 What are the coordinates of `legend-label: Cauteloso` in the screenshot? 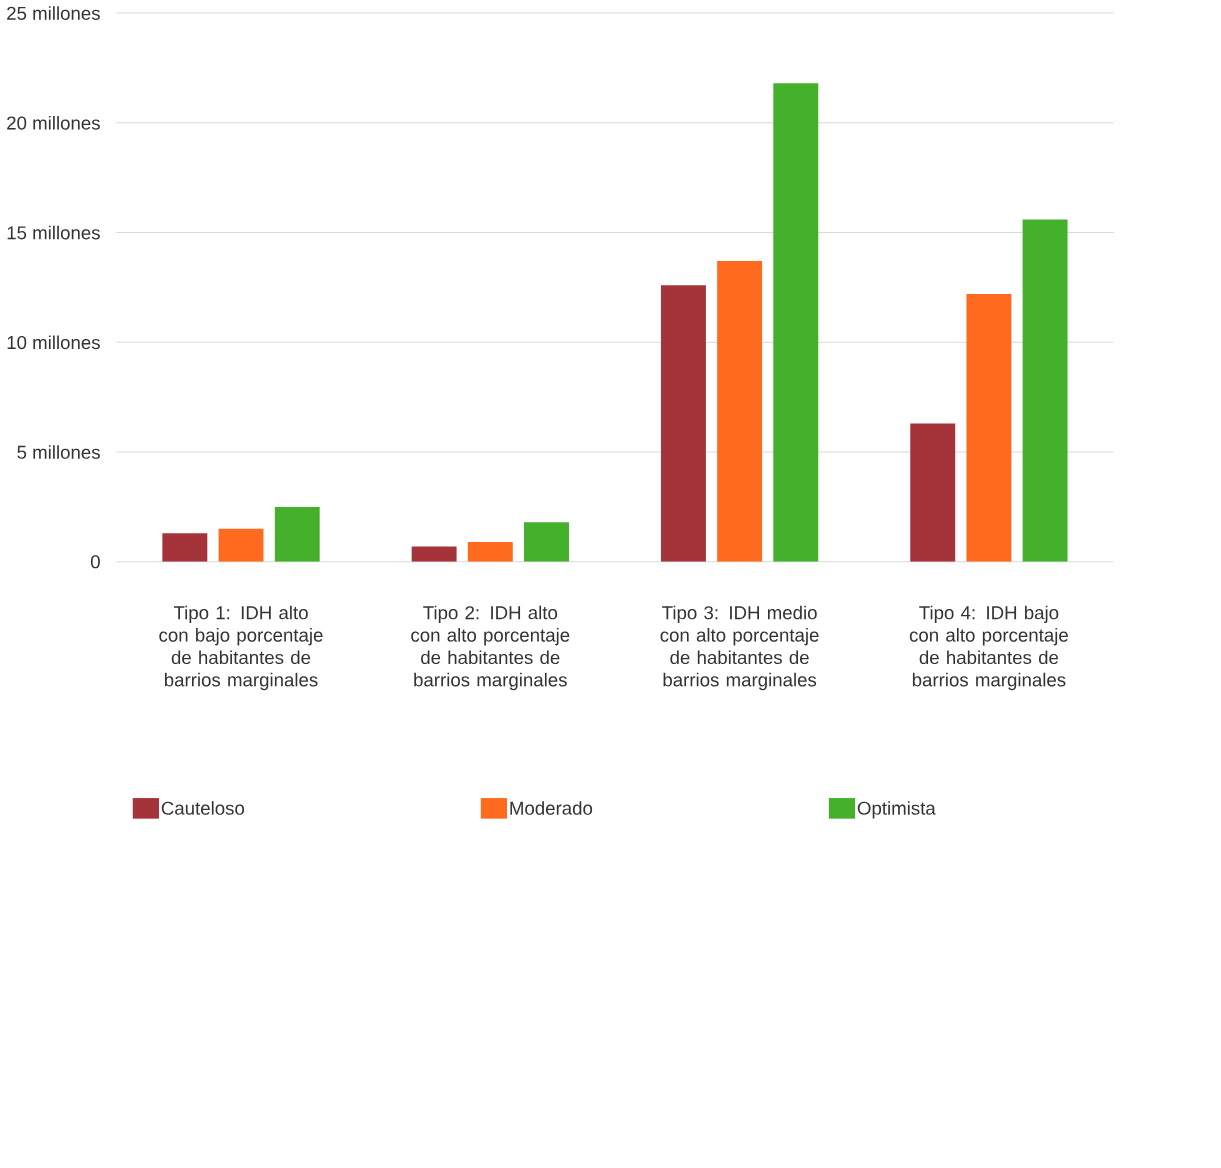 It's located at (203, 808).